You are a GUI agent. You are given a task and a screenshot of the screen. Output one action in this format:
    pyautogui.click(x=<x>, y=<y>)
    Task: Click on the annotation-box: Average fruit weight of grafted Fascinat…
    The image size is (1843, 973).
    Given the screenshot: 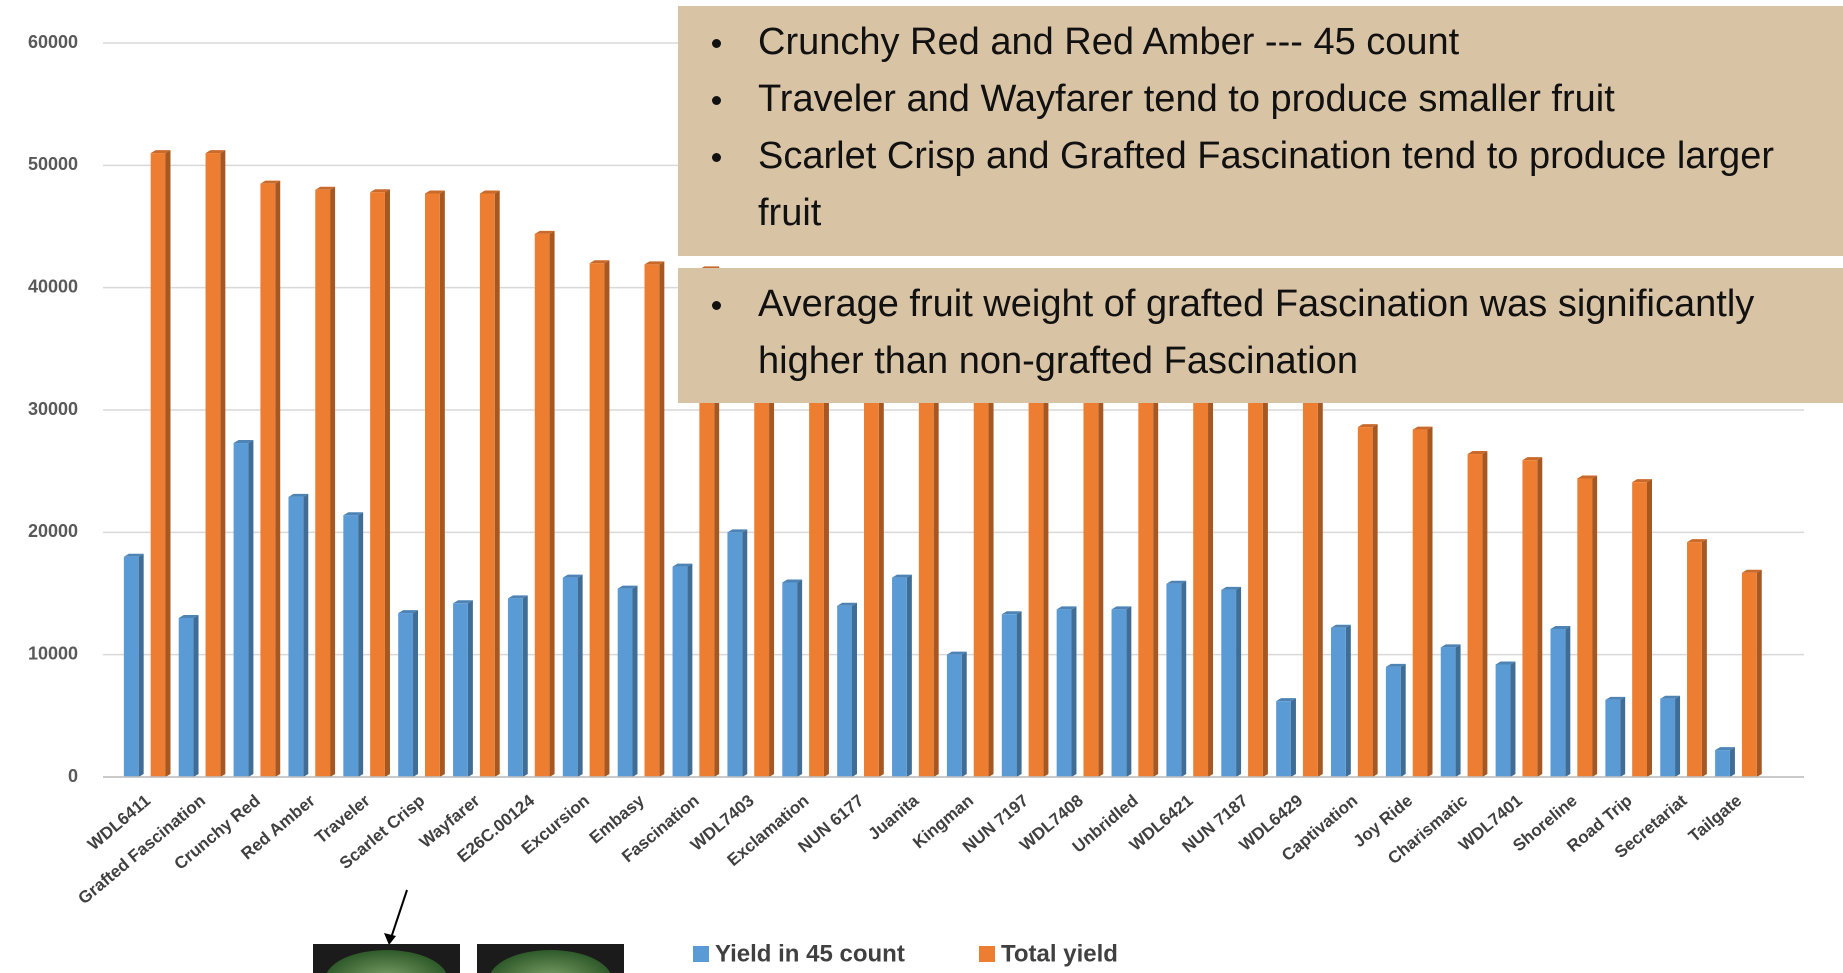 What is the action you would take?
    pyautogui.click(x=1260, y=335)
    